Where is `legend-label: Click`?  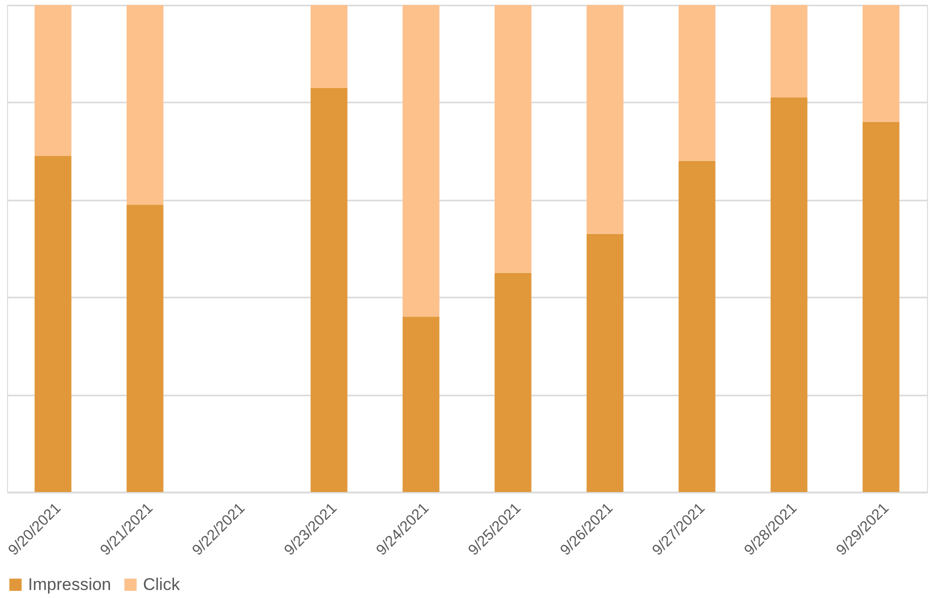
legend-label: Click is located at coordinates (161, 584).